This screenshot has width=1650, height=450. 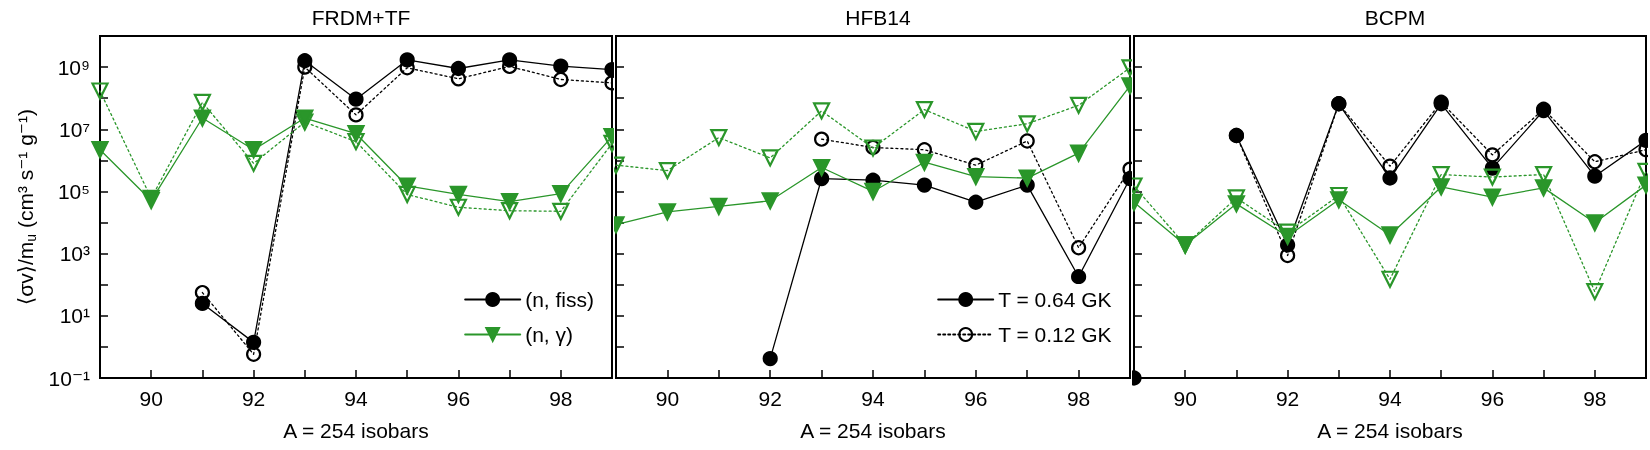 I want to click on y-tick-label: 10⁻¹, so click(x=69, y=378).